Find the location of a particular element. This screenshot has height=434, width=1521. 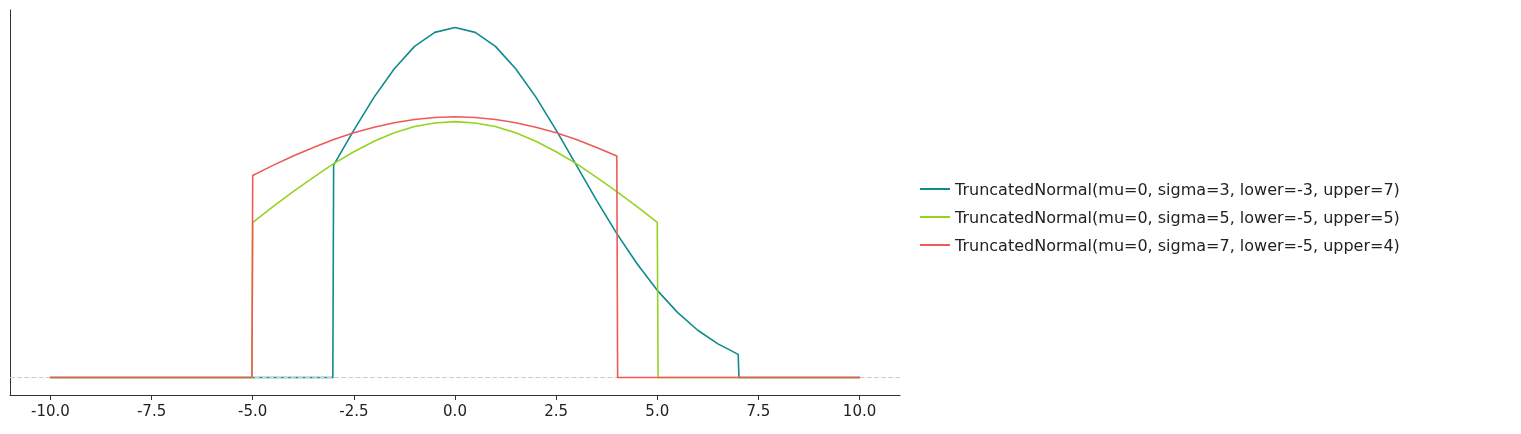

x-tick-label: -2.5 is located at coordinates (354, 410).